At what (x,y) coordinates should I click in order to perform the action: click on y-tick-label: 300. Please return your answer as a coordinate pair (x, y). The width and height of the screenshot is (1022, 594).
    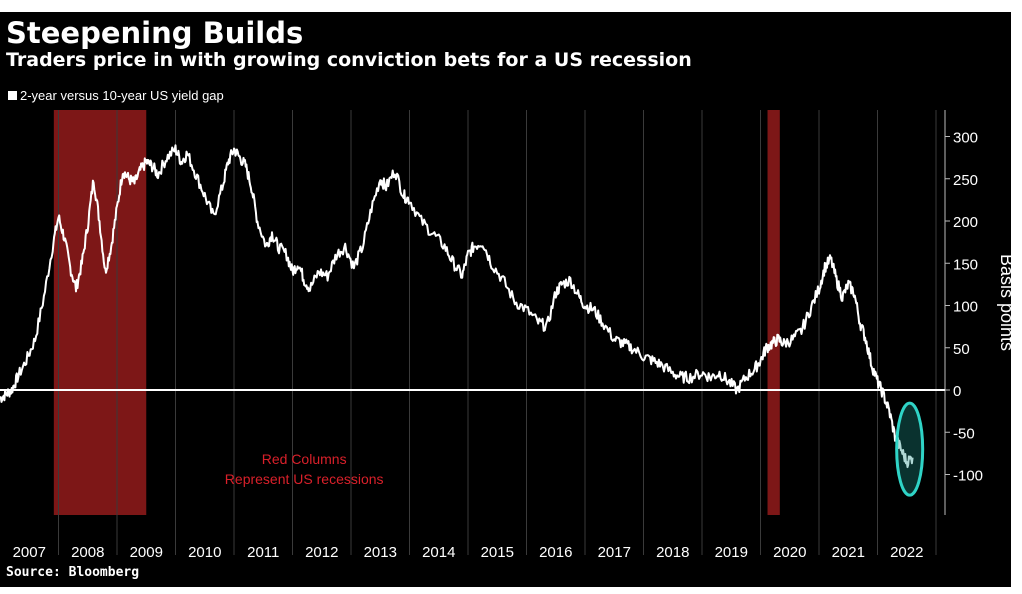
    Looking at the image, I should click on (965, 138).